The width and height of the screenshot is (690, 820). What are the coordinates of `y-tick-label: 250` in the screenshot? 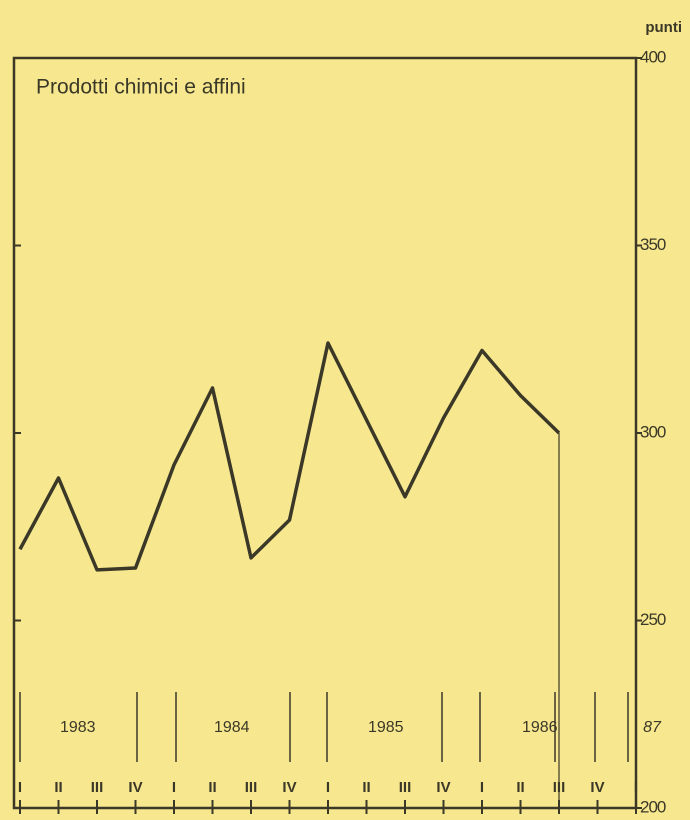 It's located at (653, 619).